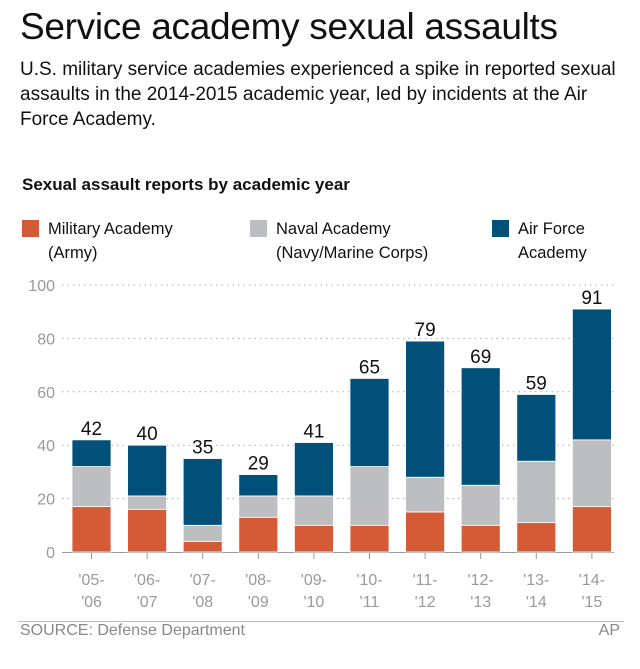 This screenshot has height=669, width=640. I want to click on legend-swatch-army, so click(30, 228).